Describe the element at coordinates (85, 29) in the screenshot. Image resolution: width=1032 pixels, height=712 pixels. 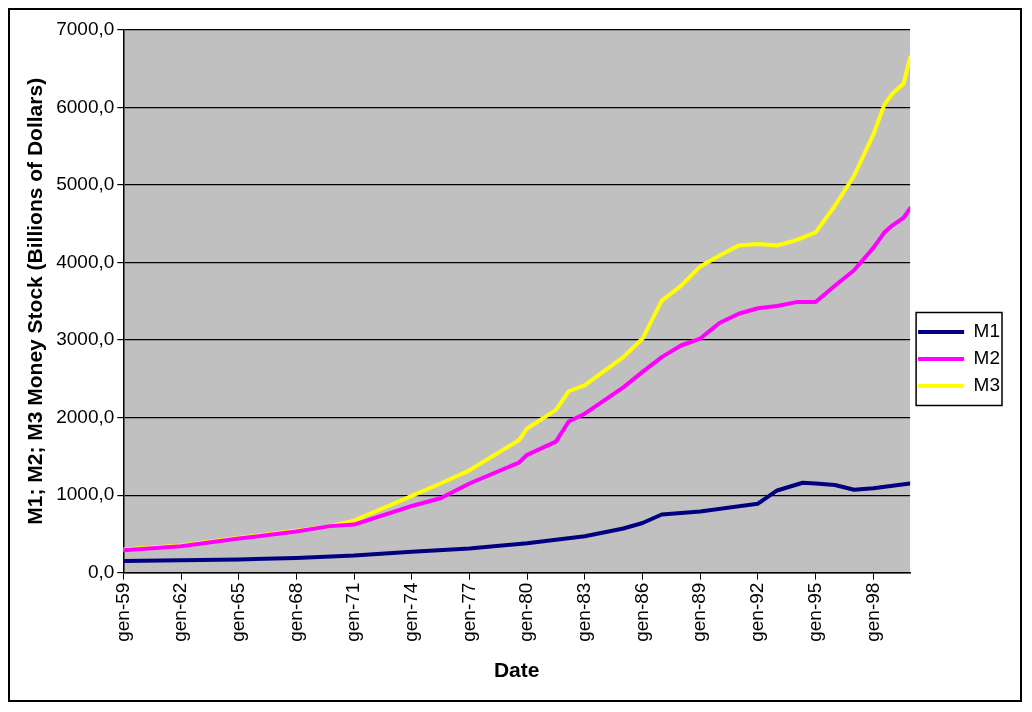
I see `y-tick-label: 7000,0` at that location.